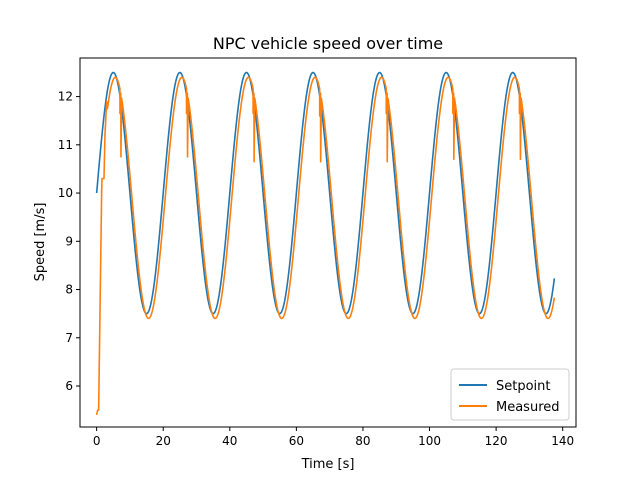 The width and height of the screenshot is (640, 480). I want to click on x-axis-label: Time [s], so click(328, 464).